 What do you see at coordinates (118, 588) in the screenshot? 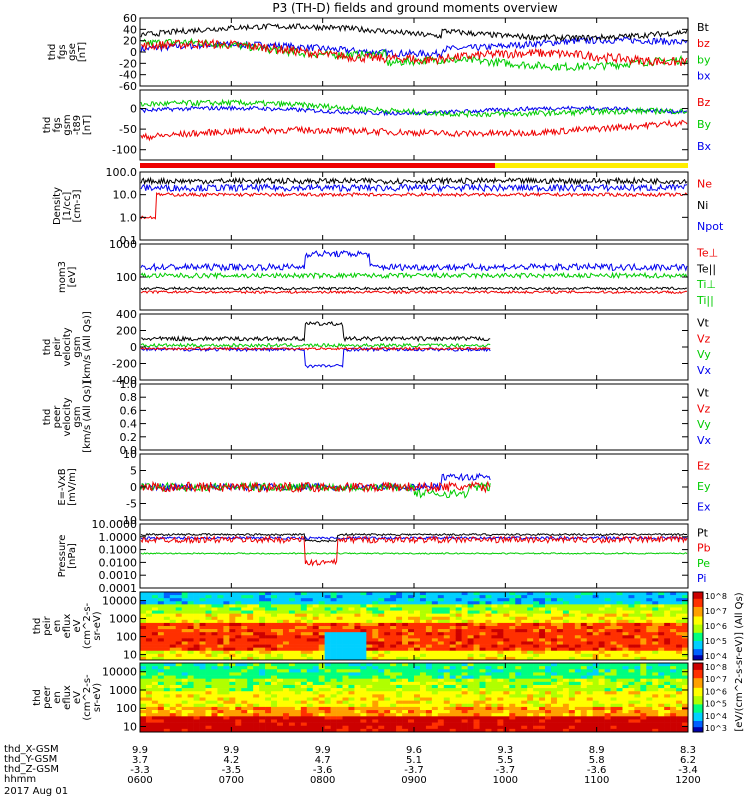
I see `y-tick-label-8-5: 0.0001` at bounding box center [118, 588].